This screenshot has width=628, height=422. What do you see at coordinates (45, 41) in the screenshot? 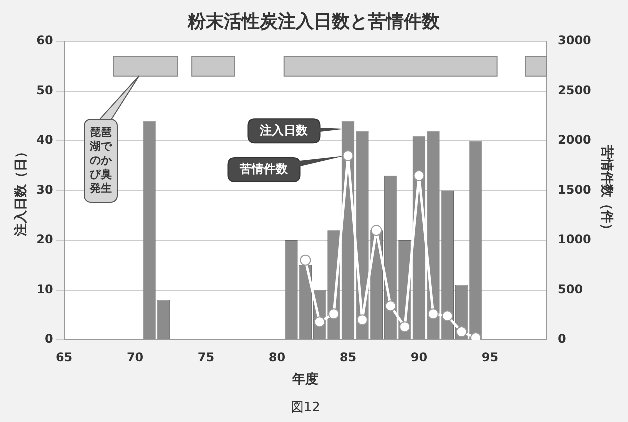
I see `y-tick-label: 60` at bounding box center [45, 41].